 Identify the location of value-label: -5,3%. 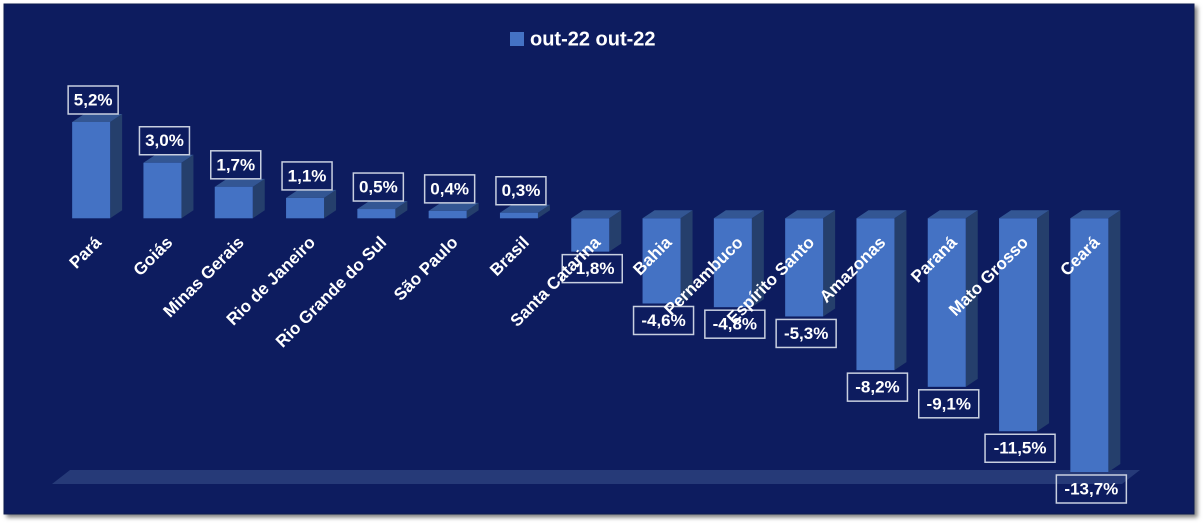
(806, 333).